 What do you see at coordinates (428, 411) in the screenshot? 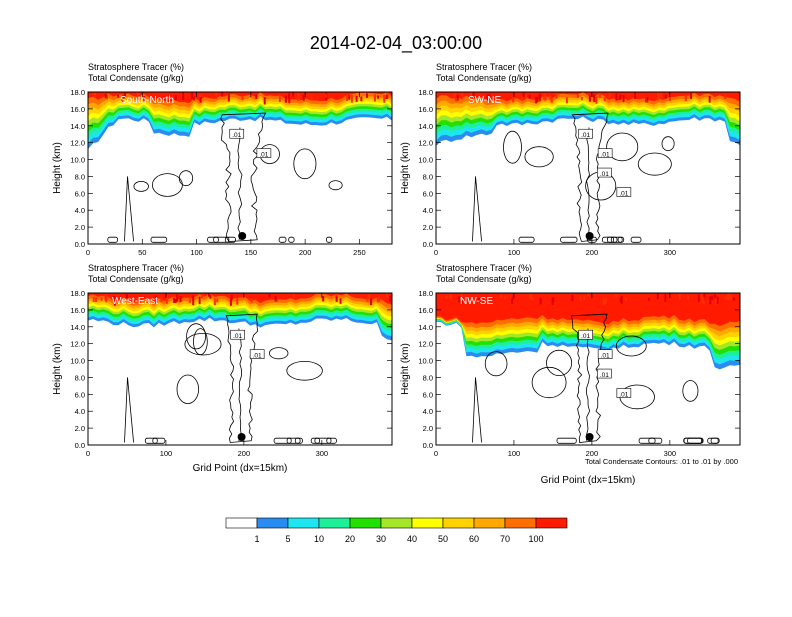
I see `y-tick-label: 4.0` at bounding box center [428, 411].